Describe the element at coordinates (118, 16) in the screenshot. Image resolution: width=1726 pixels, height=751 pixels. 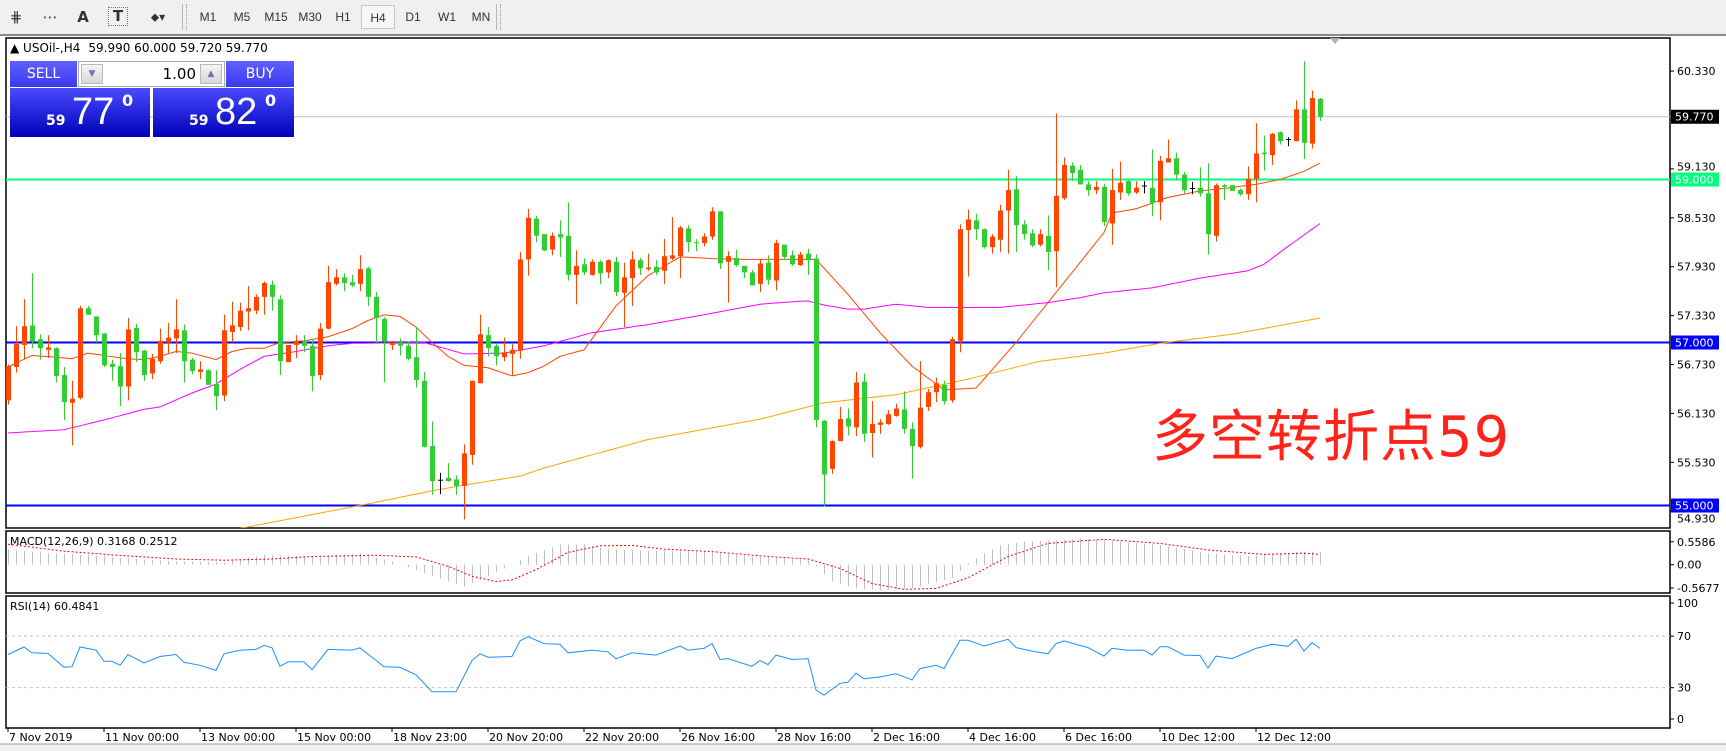
I see `text-label-icon: T` at that location.